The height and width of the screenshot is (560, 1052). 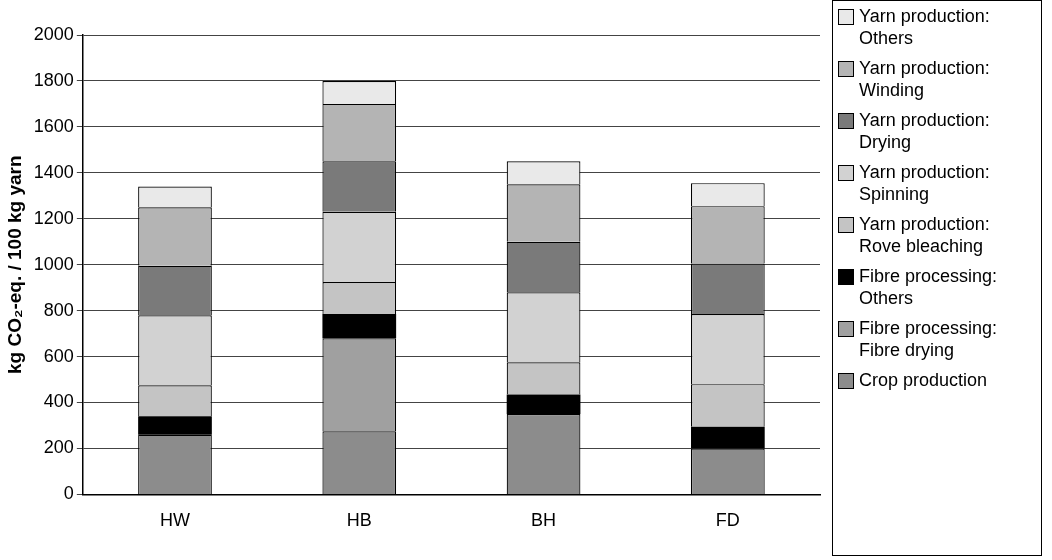 What do you see at coordinates (925, 183) in the screenshot?
I see `legend-label: Yarn production: Spinning` at bounding box center [925, 183].